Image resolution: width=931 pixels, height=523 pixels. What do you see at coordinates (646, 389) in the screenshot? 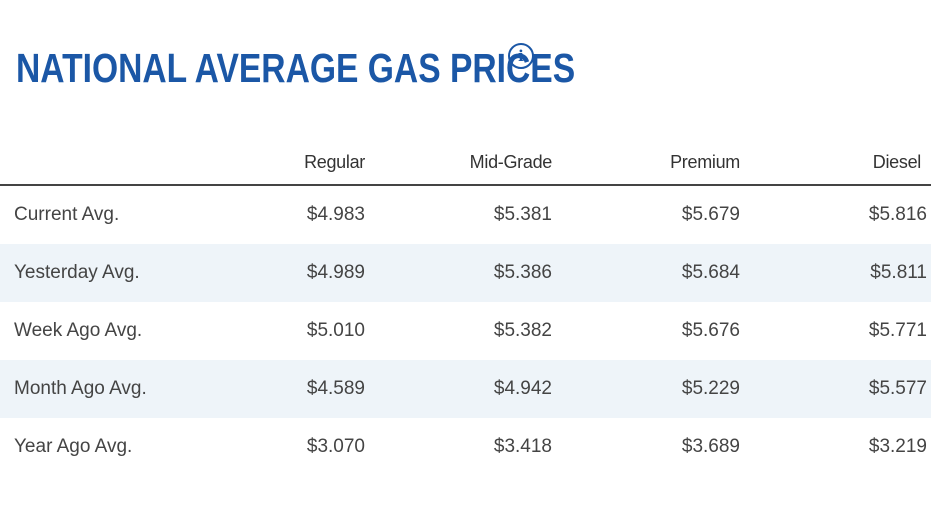
I see `price-premium: $5.229` at bounding box center [646, 389].